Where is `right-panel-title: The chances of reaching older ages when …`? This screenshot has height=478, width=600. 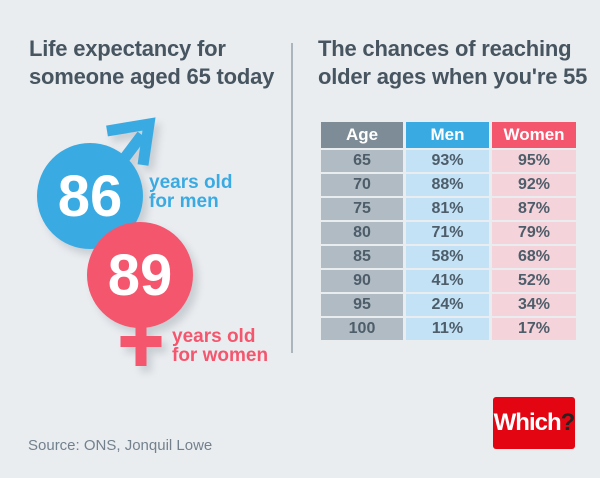
right-panel-title: The chances of reaching older ages when … is located at coordinates (452, 63).